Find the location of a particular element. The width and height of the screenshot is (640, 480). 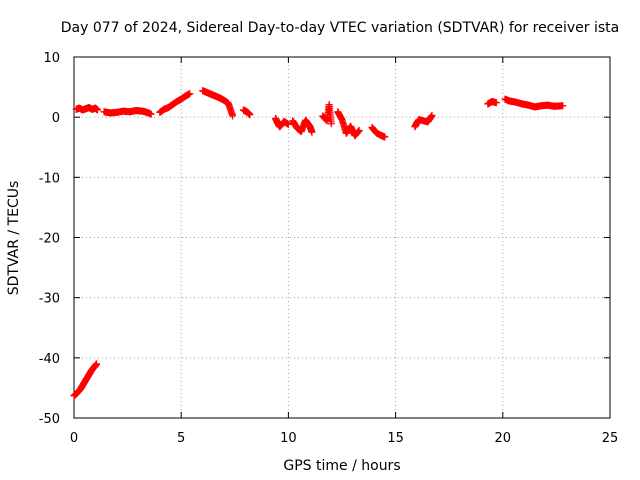

y-tick-label: -50 is located at coordinates (49, 419).